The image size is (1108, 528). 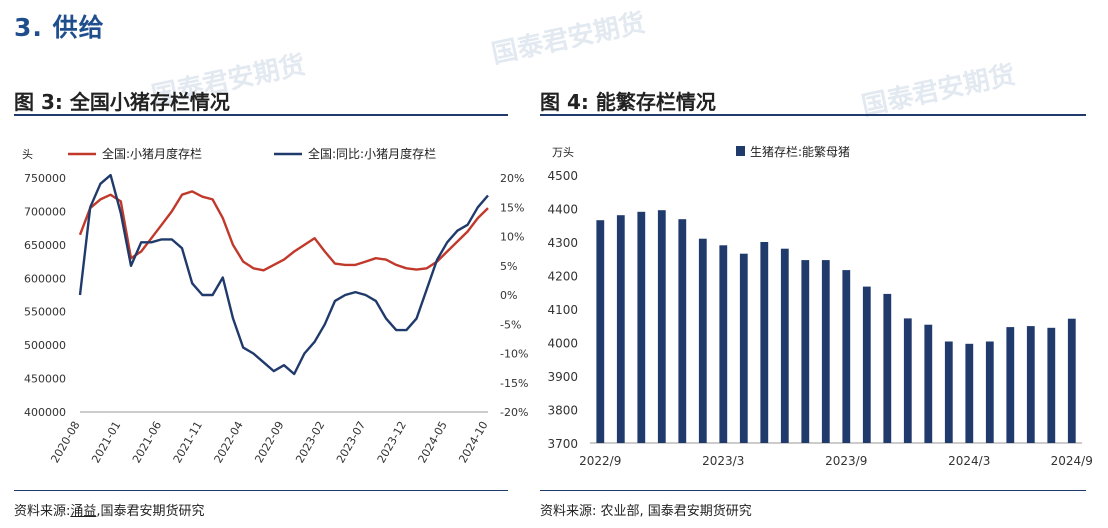 I want to click on watermark-2: 国泰君安期货, so click(x=938, y=91).